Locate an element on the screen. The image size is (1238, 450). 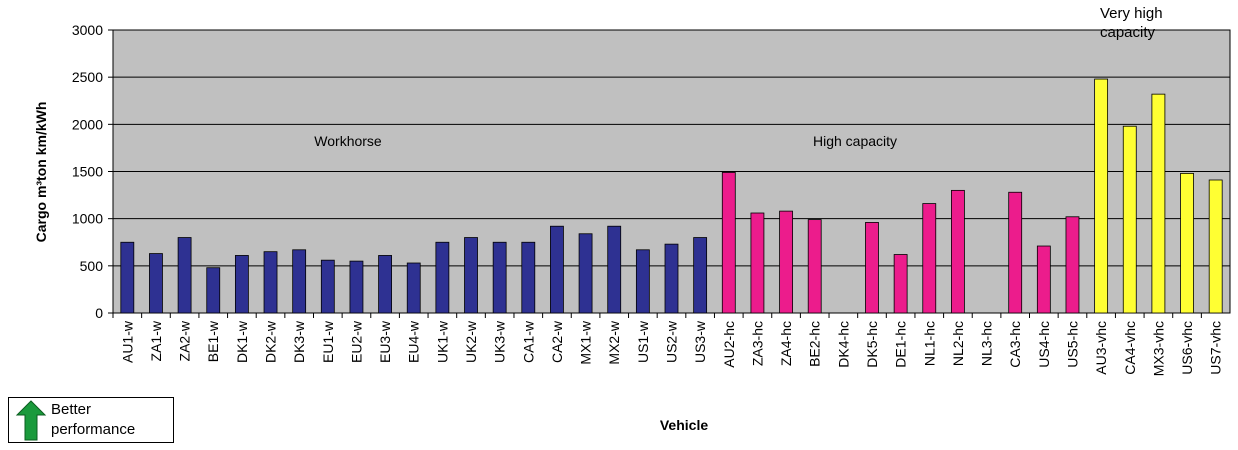
x-tick-label: US1-w is located at coordinates (643, 341).